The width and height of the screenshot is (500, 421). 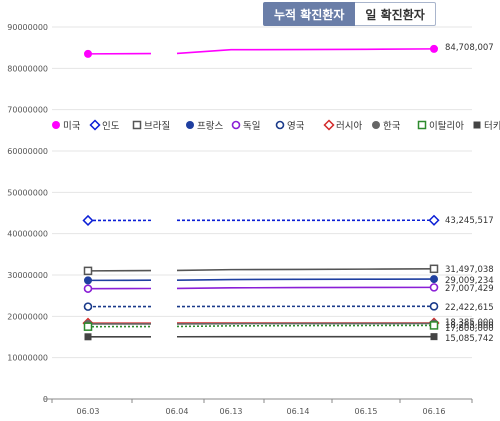 What do you see at coordinates (349, 126) in the screenshot?
I see `legend-label: 러시아` at bounding box center [349, 126].